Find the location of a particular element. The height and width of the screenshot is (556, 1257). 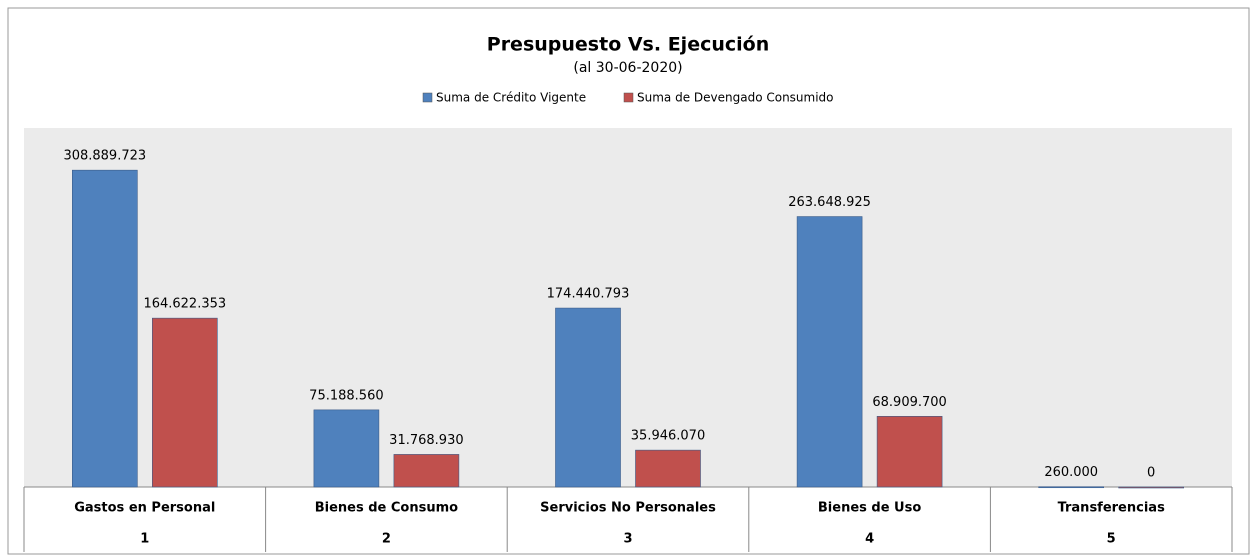

x-tick-label: 3 is located at coordinates (627, 539).